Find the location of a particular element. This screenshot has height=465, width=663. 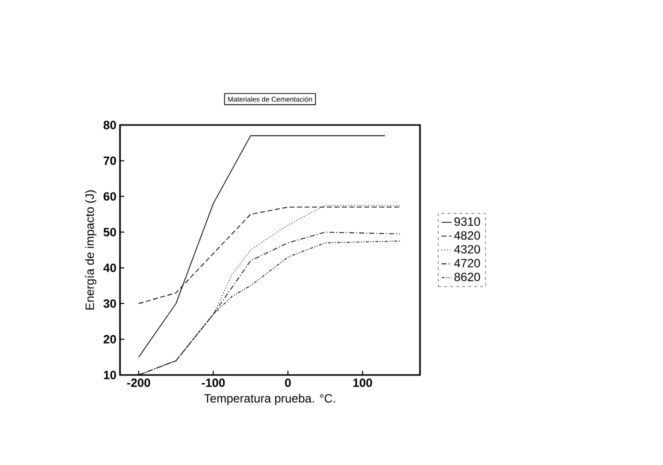

y-tick-label: 60 is located at coordinates (110, 196).